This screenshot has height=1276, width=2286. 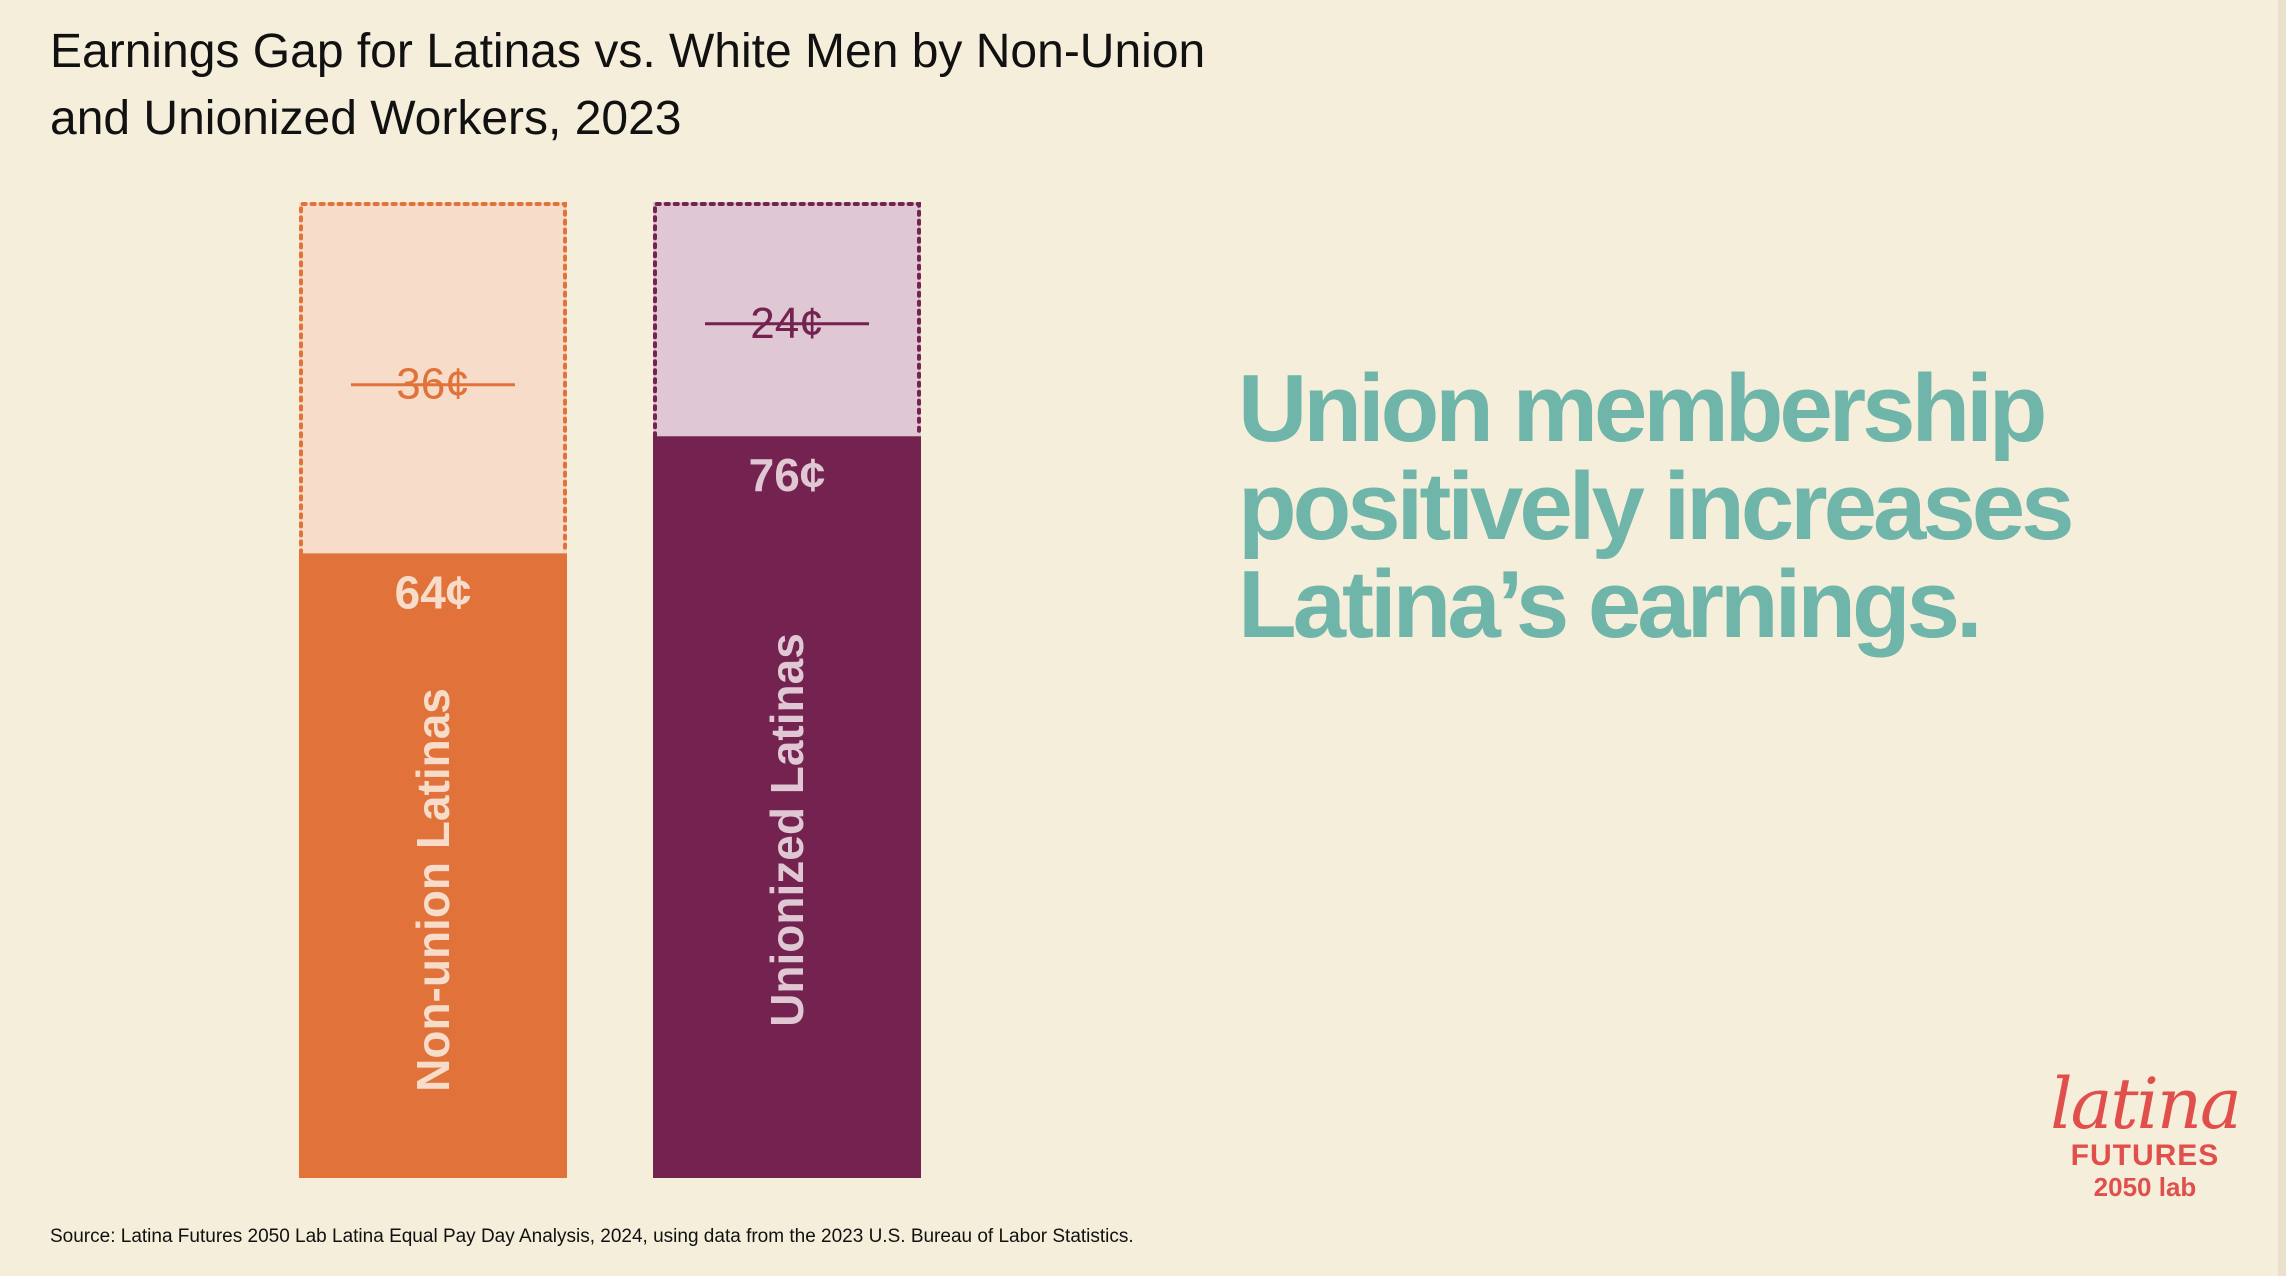 What do you see at coordinates (2145, 1155) in the screenshot?
I see `logo-futures-text: FUTURES` at bounding box center [2145, 1155].